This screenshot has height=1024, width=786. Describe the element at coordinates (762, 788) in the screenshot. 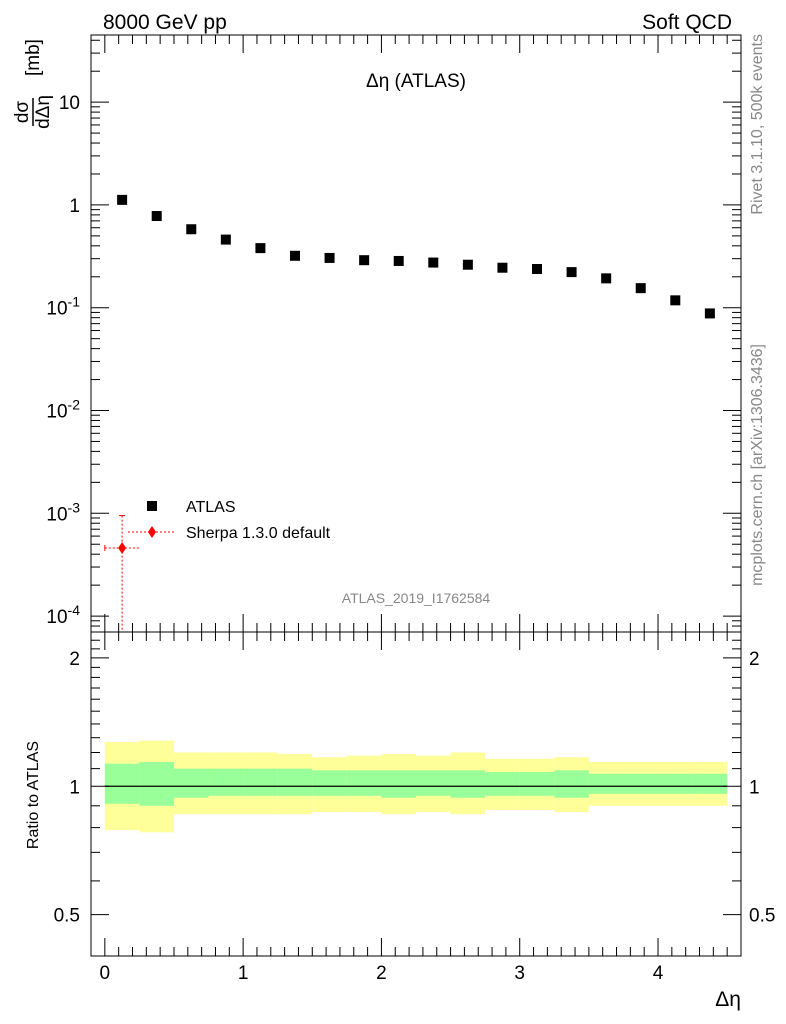

I see `ratio-y-tick-labels-right: 0.5 1 2` at that location.